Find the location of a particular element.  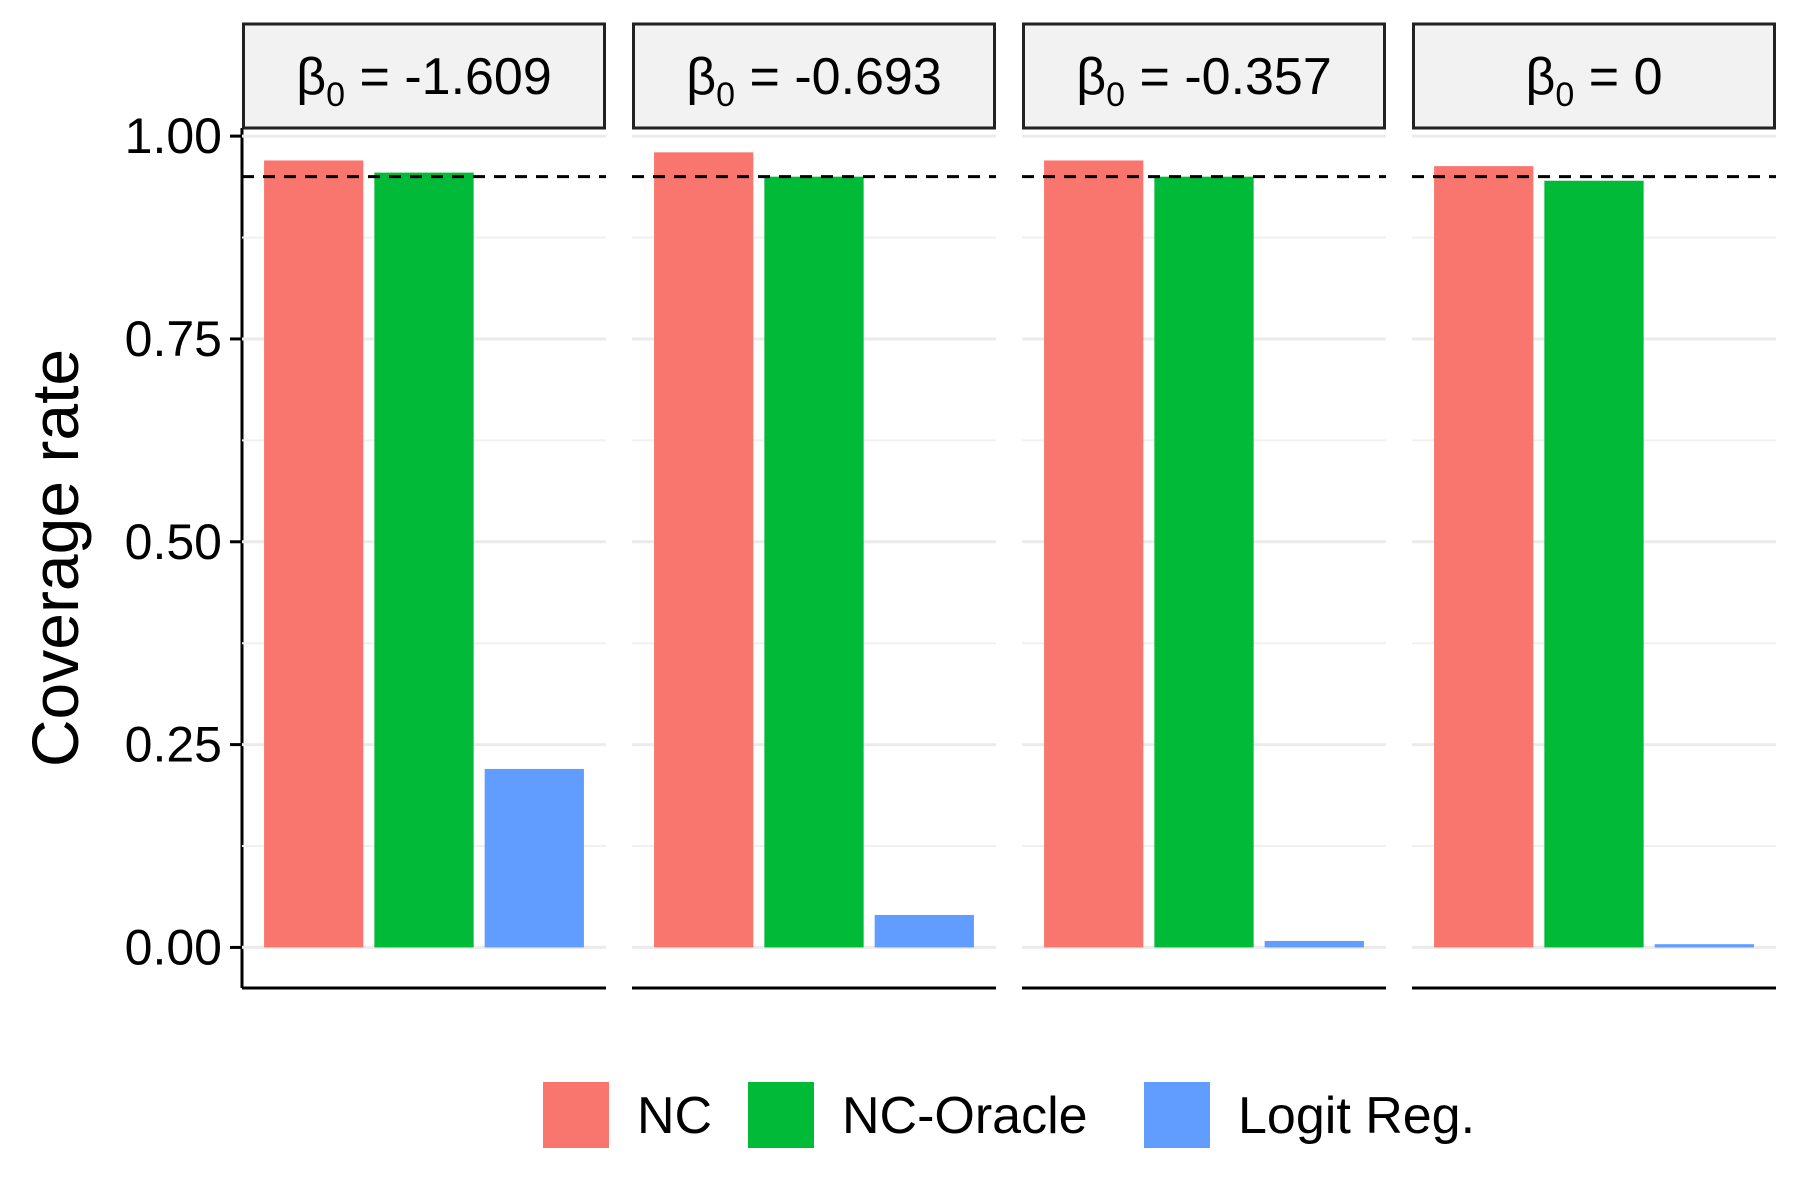

legend-key-nc is located at coordinates (576, 1115).